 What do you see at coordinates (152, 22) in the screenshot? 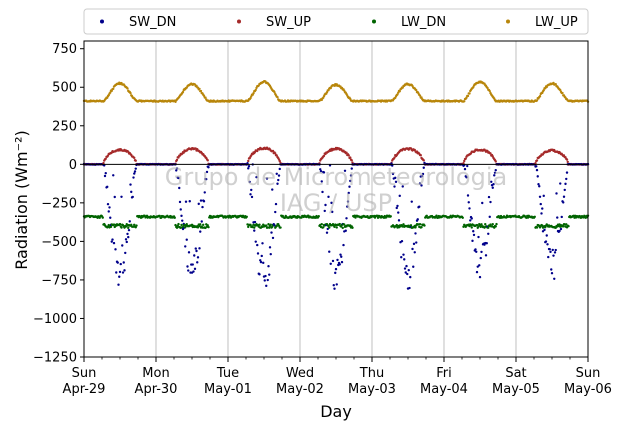
I see `legend-label: SW_DN` at bounding box center [152, 22].